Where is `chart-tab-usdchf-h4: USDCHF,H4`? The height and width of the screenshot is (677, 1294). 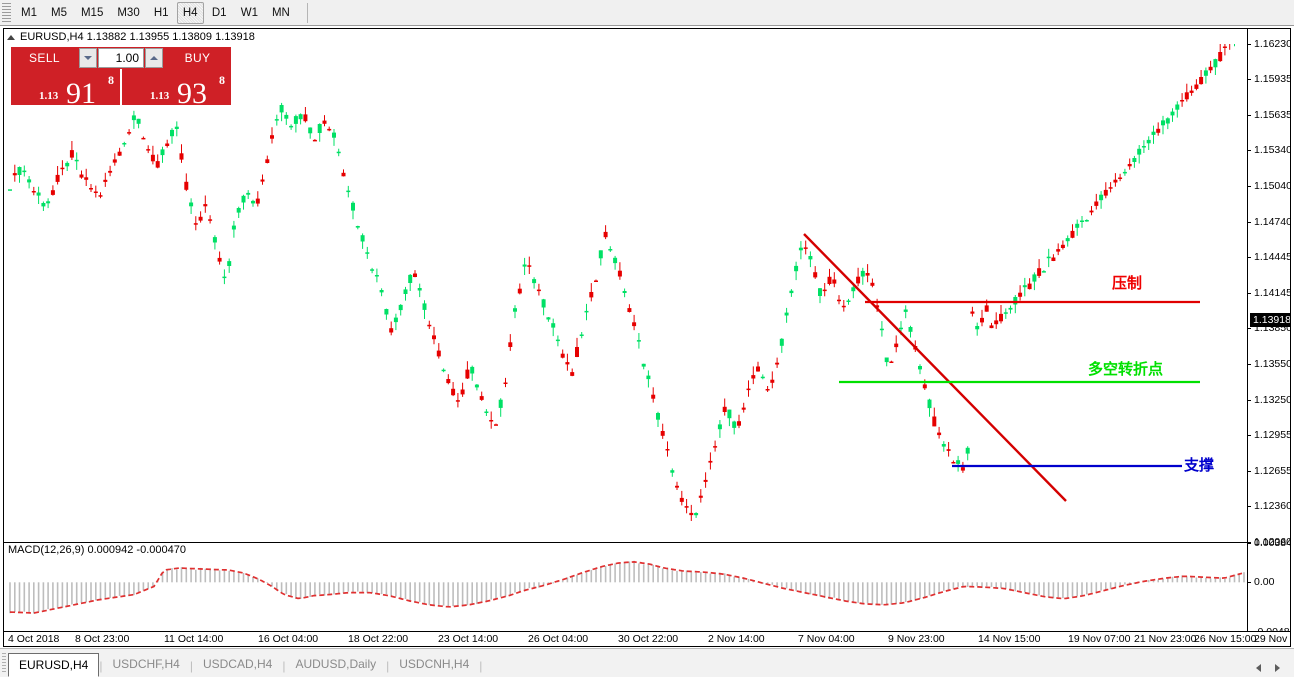
chart-tab-usdchf-h4: USDCHF,H4 is located at coordinates (146, 664).